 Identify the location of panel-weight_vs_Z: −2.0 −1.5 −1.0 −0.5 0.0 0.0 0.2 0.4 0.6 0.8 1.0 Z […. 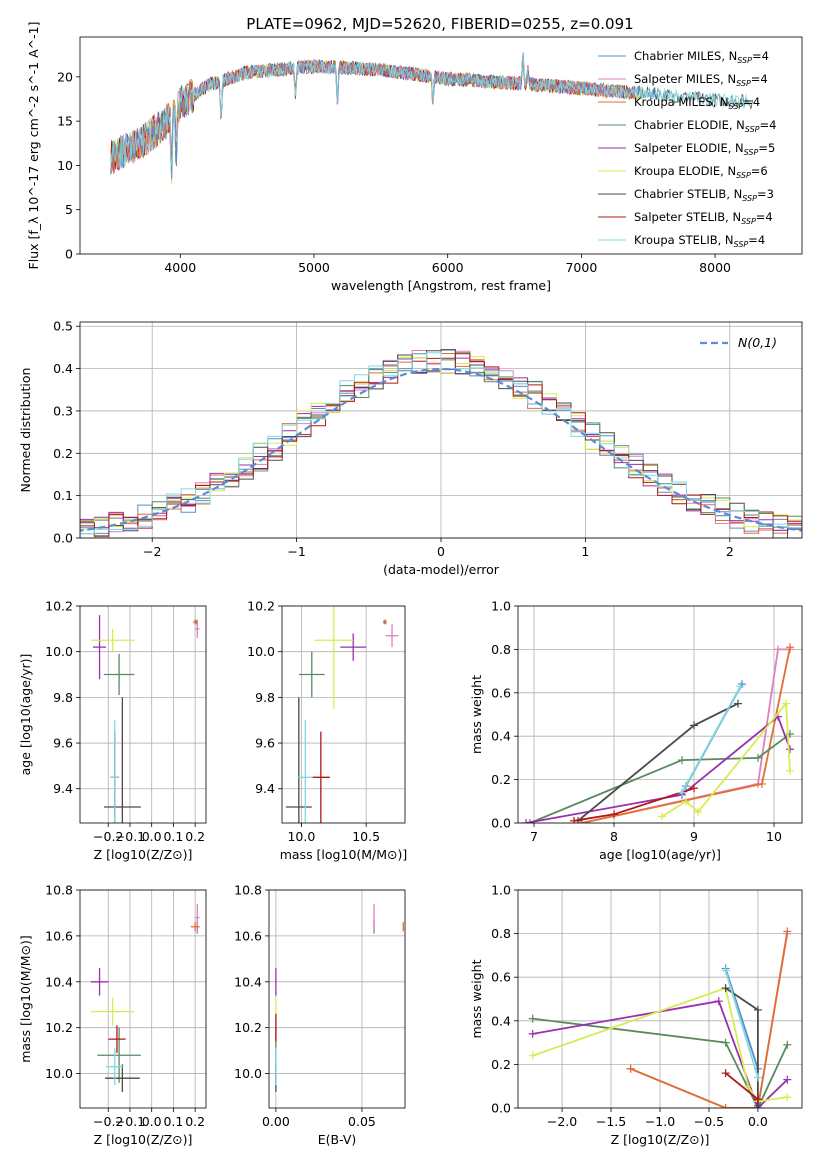
(636, 1015).